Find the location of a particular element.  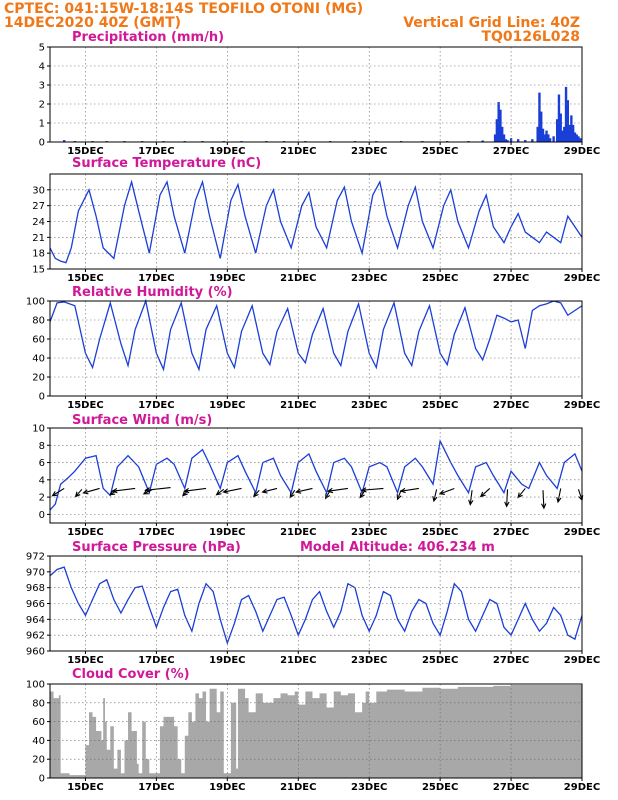

y-tick-label: 8 is located at coordinates (42, 446).